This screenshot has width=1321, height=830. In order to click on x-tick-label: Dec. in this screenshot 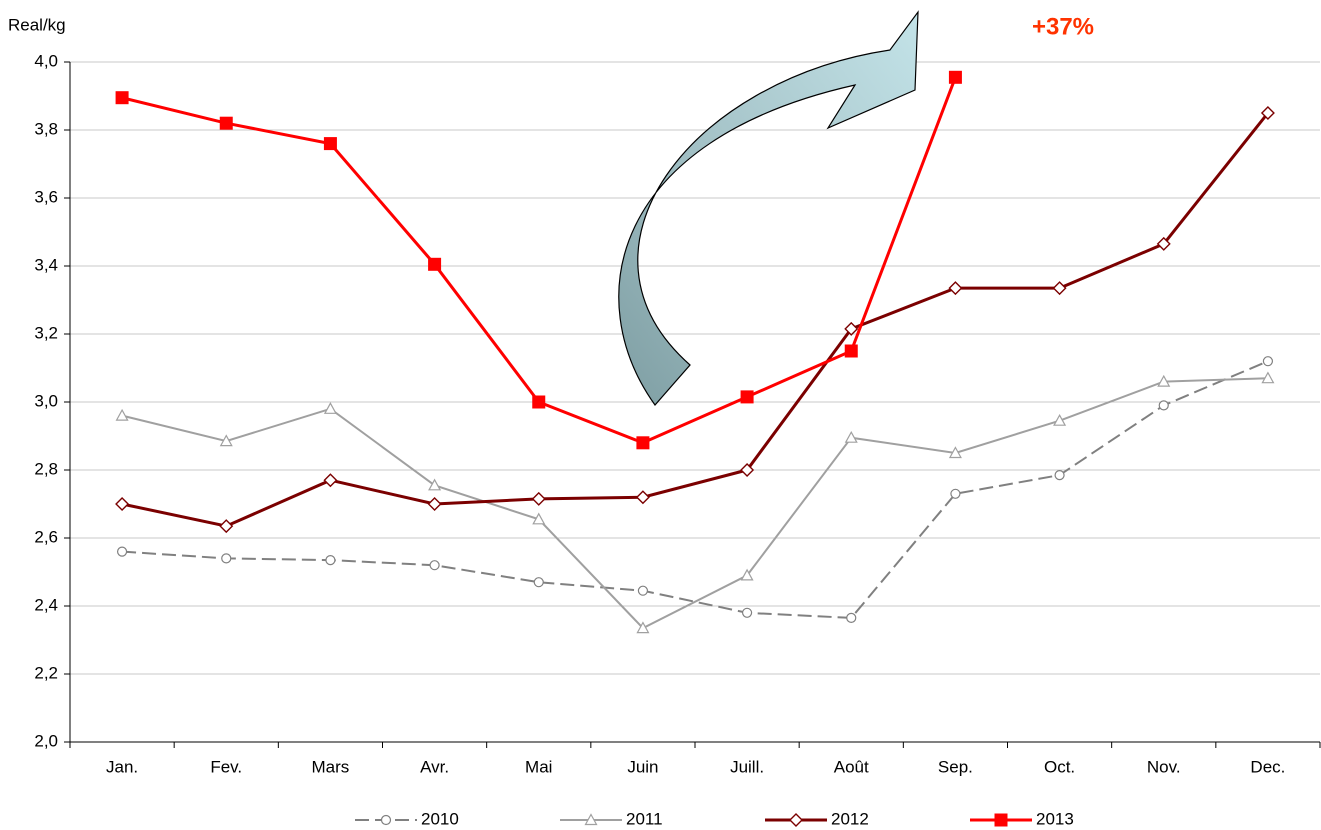, I will do `click(1267, 766)`.